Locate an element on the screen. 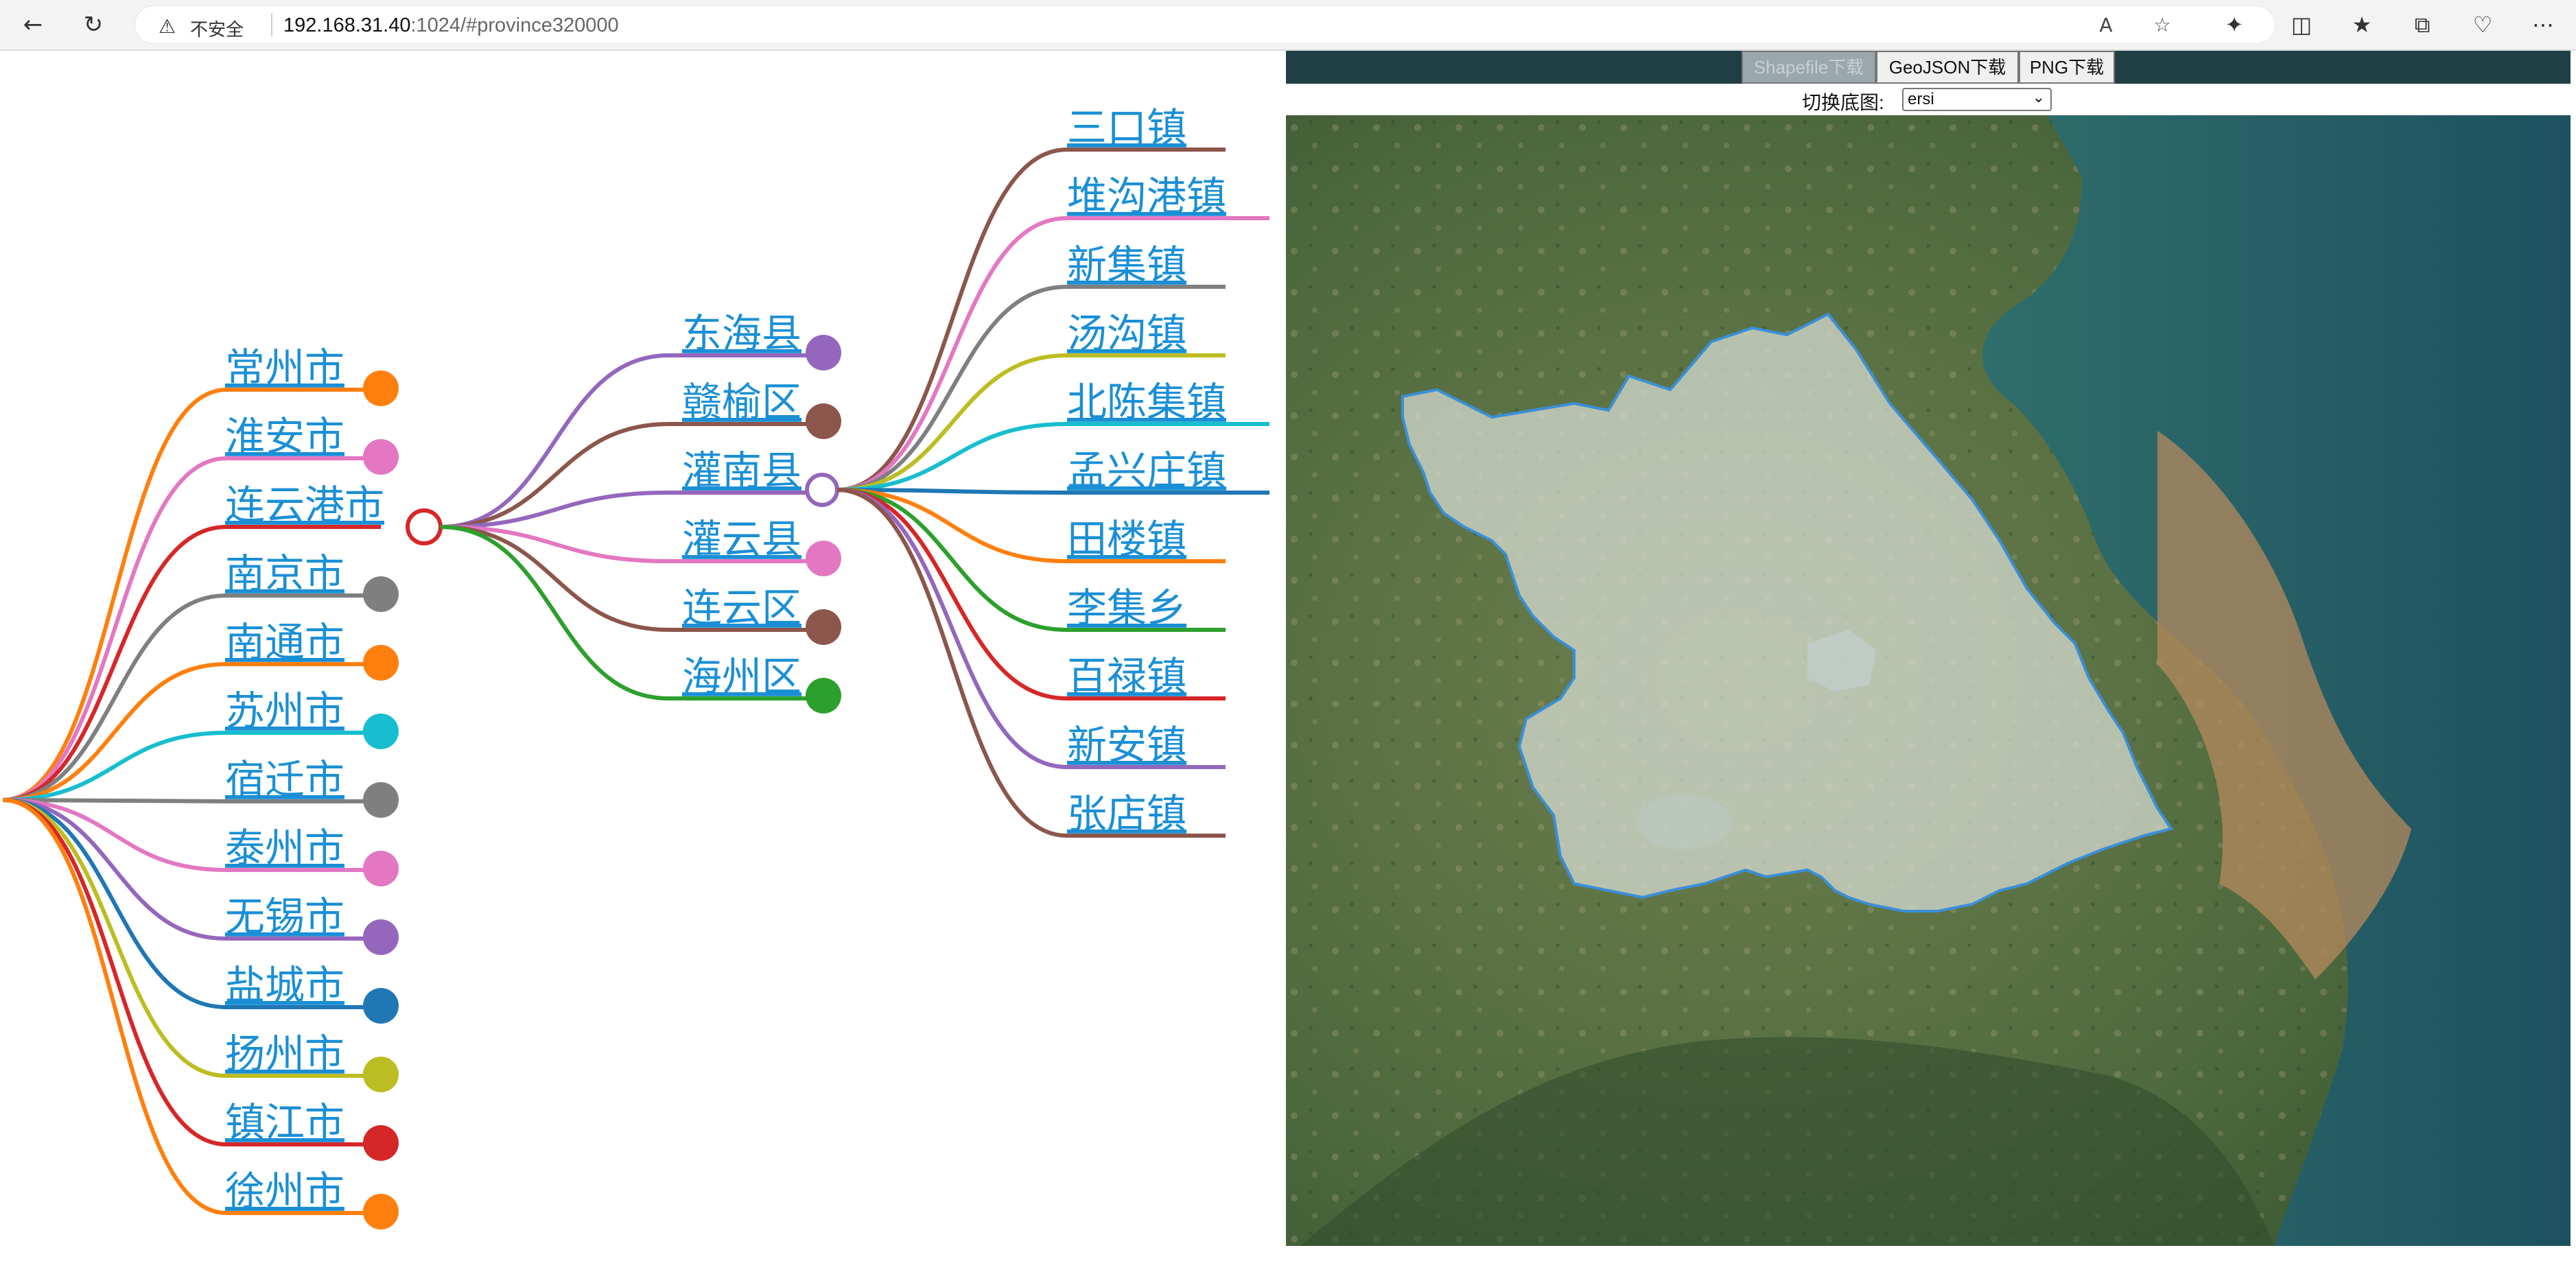 This screenshot has width=2576, height=1272. divider is located at coordinates (271, 24).